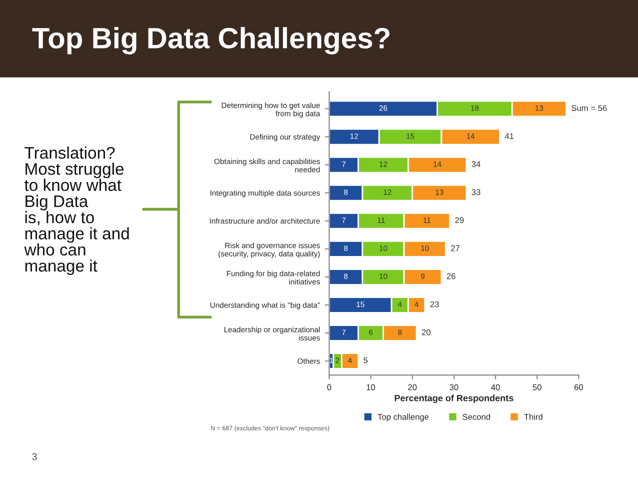 This screenshot has width=638, height=479. What do you see at coordinates (76, 211) in the screenshot?
I see `text: Translation? Most struggle to know what Big Data is, how to manage it and who can manage it` at bounding box center [76, 211].